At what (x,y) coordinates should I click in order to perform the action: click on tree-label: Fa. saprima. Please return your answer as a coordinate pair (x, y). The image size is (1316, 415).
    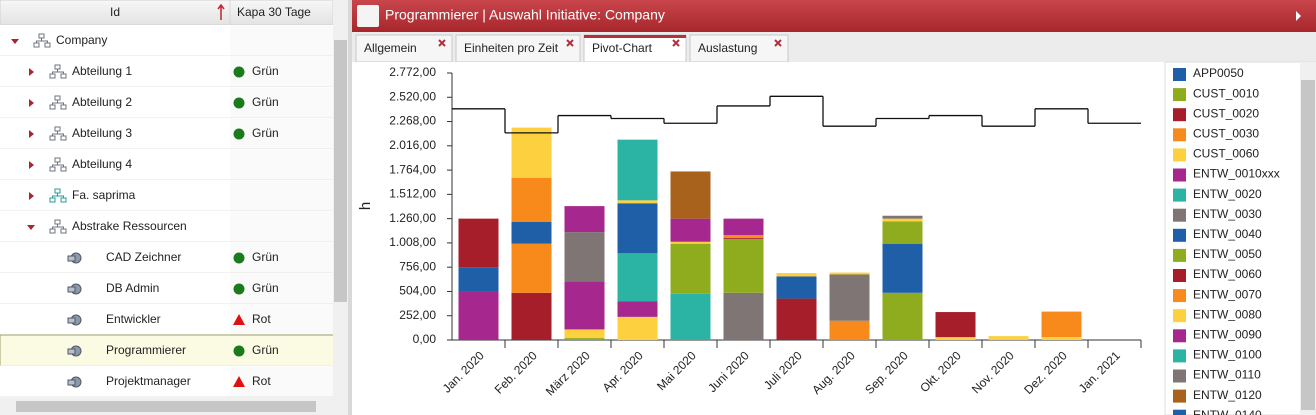
    Looking at the image, I should click on (104, 195).